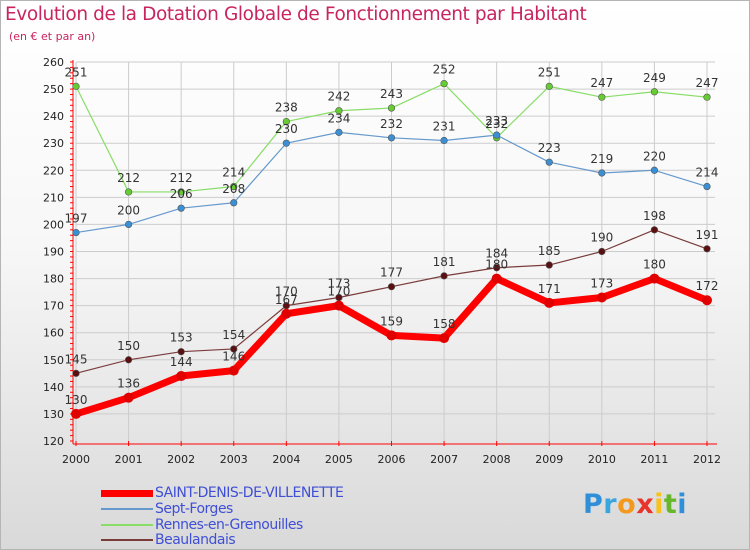 Image resolution: width=750 pixels, height=550 pixels. What do you see at coordinates (549, 289) in the screenshot?
I see `data-label: 171` at bounding box center [549, 289].